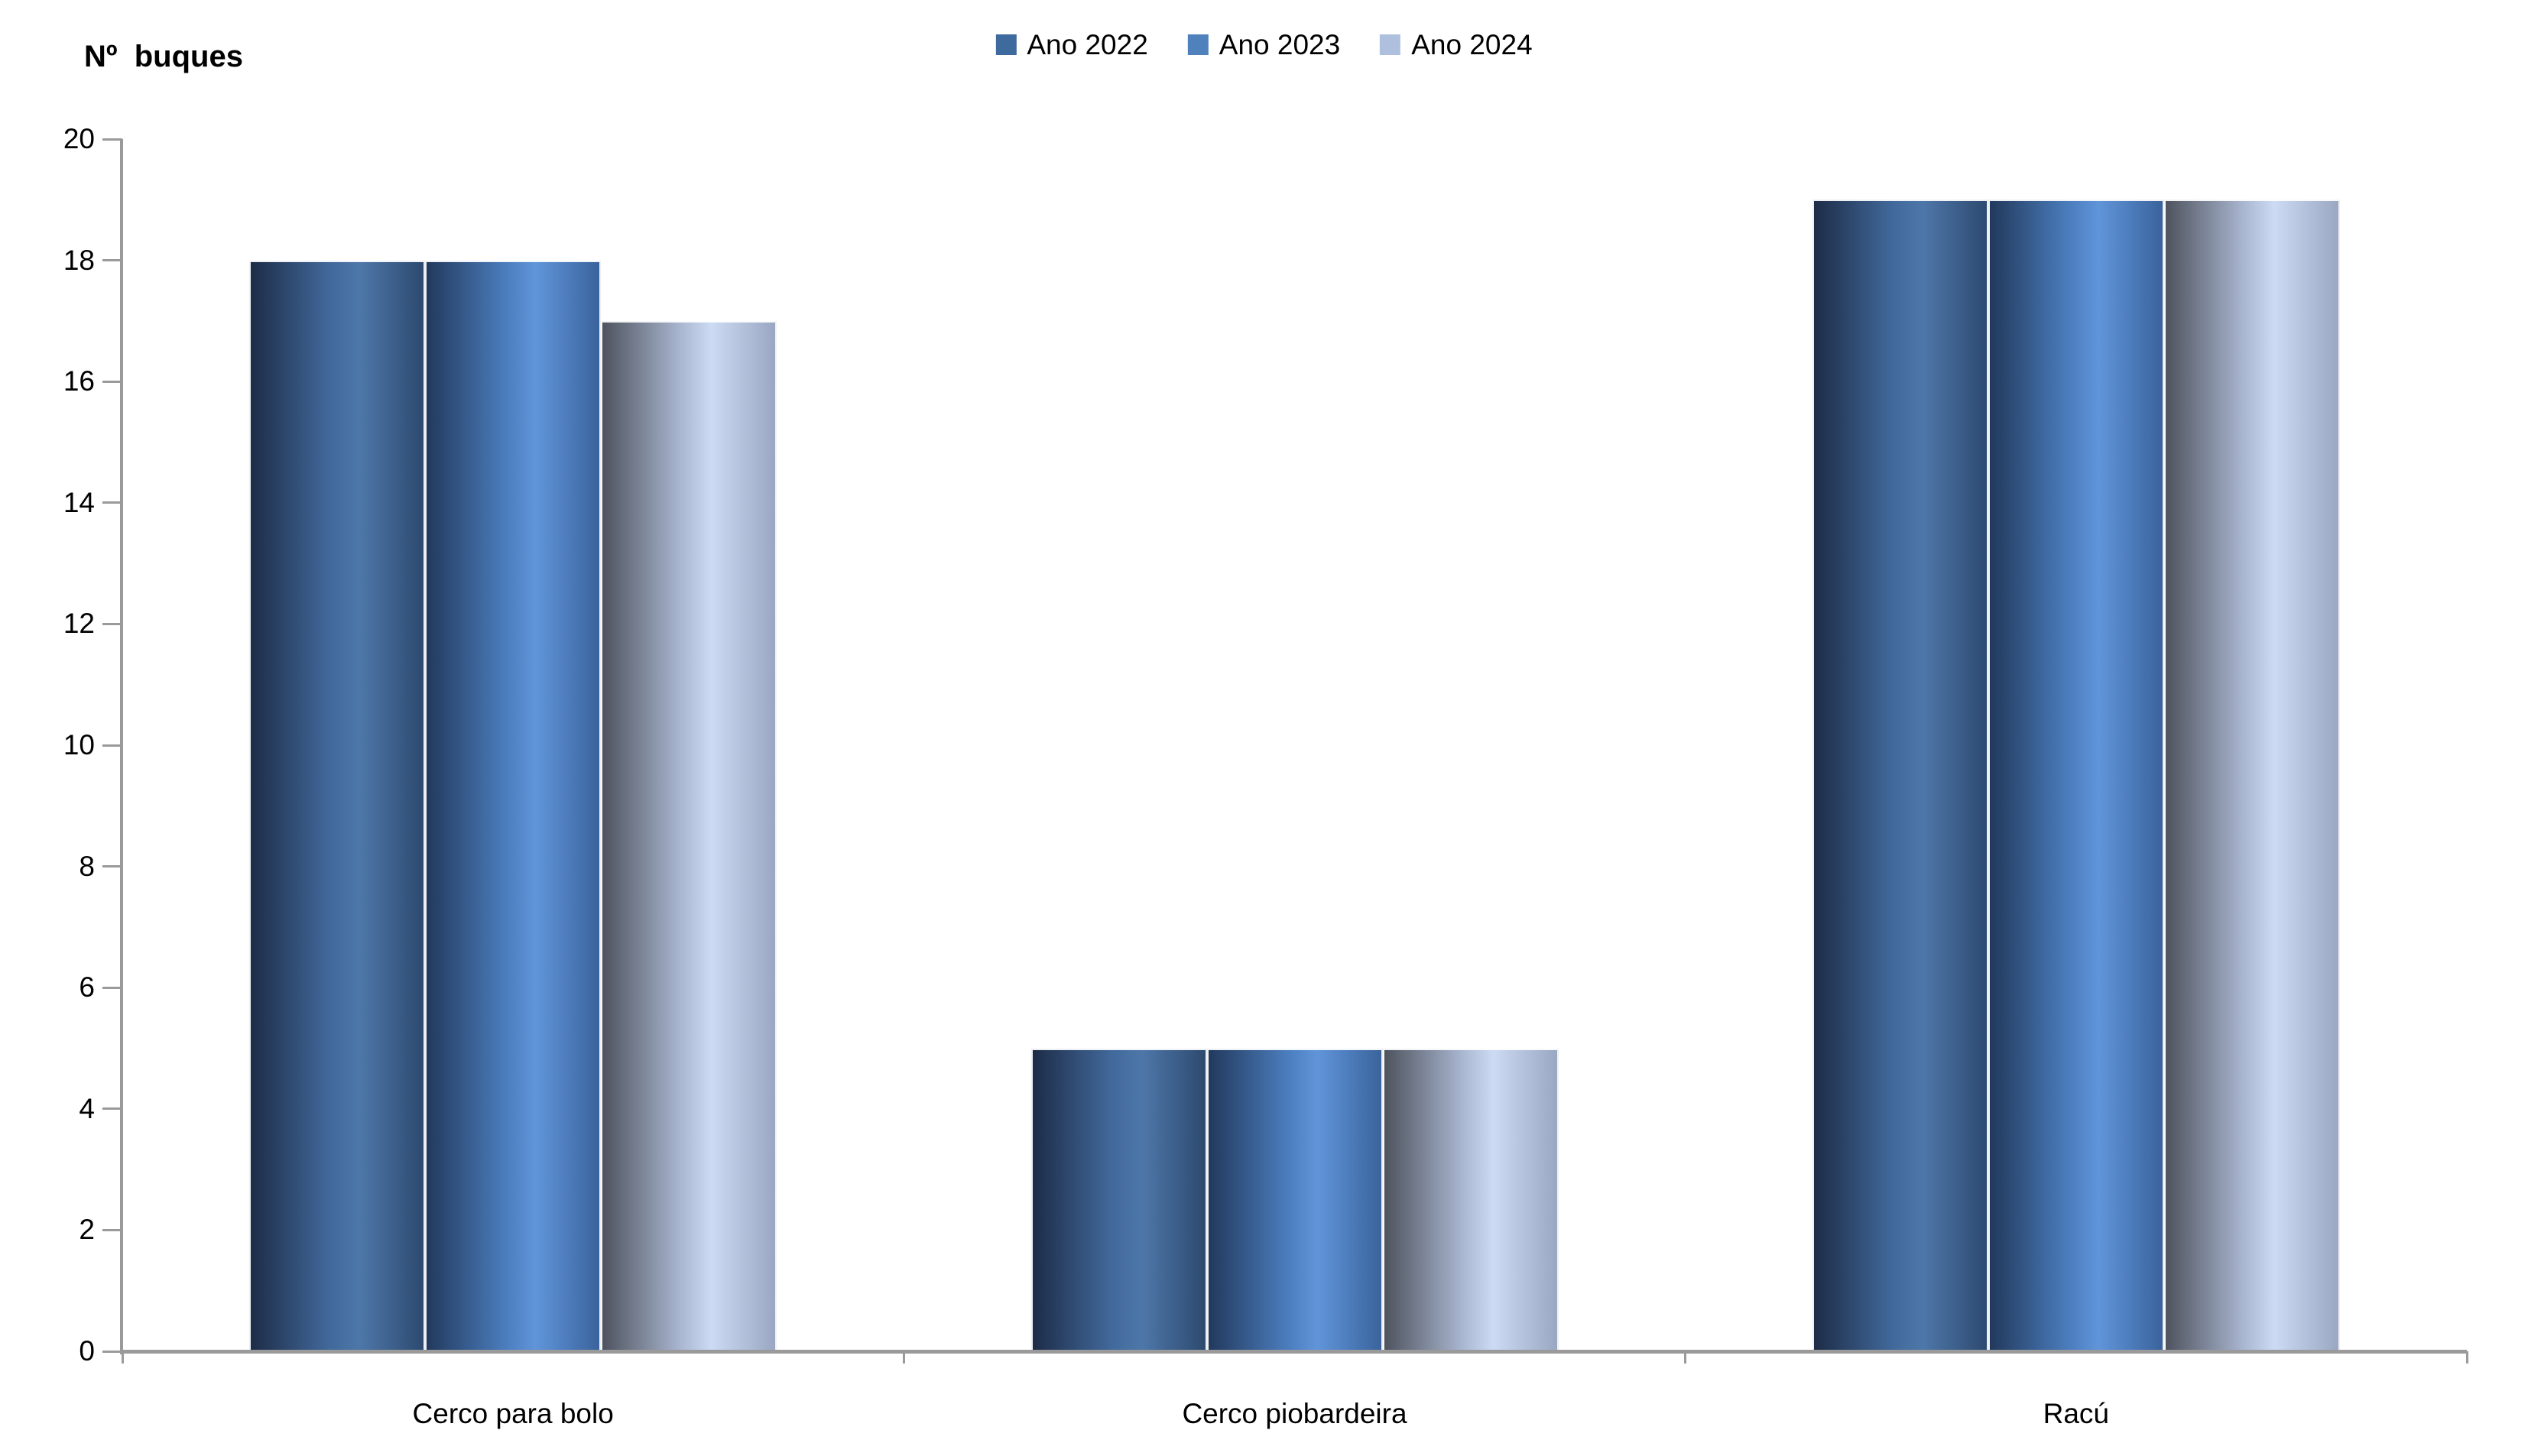 This screenshot has height=1456, width=2528. I want to click on x-axis-category-label: Cerco piobardeira, so click(1294, 1413).